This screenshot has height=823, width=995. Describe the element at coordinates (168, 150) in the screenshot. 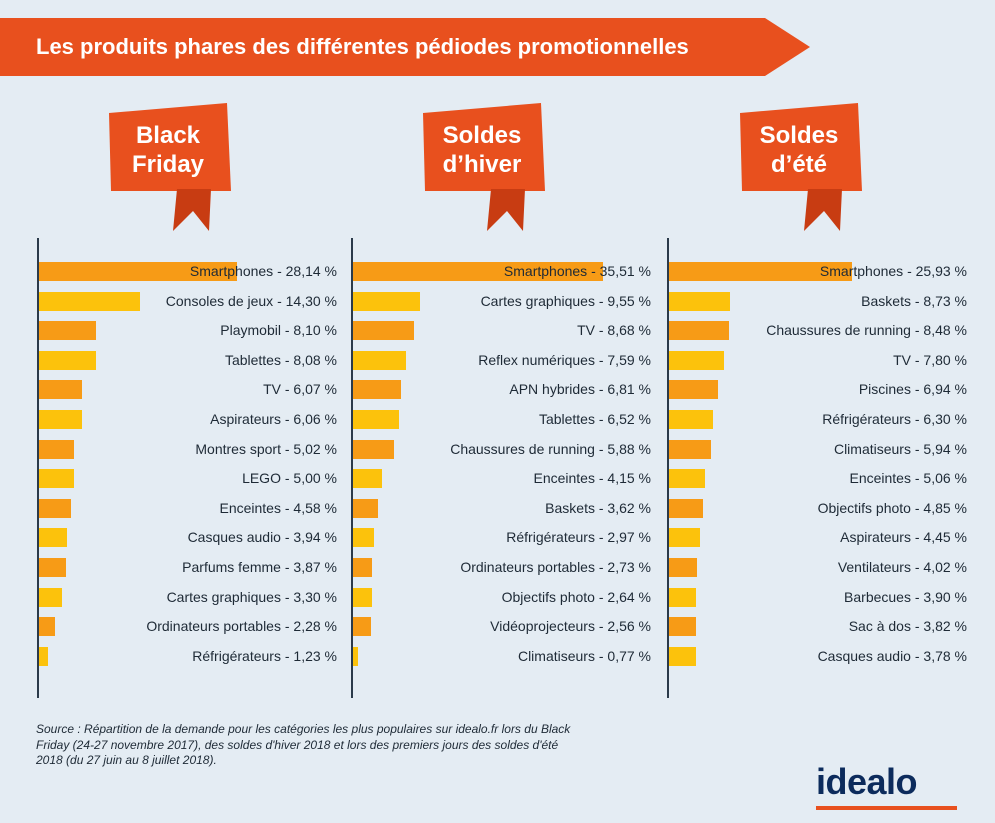

I see `flag-title: Black Friday` at that location.